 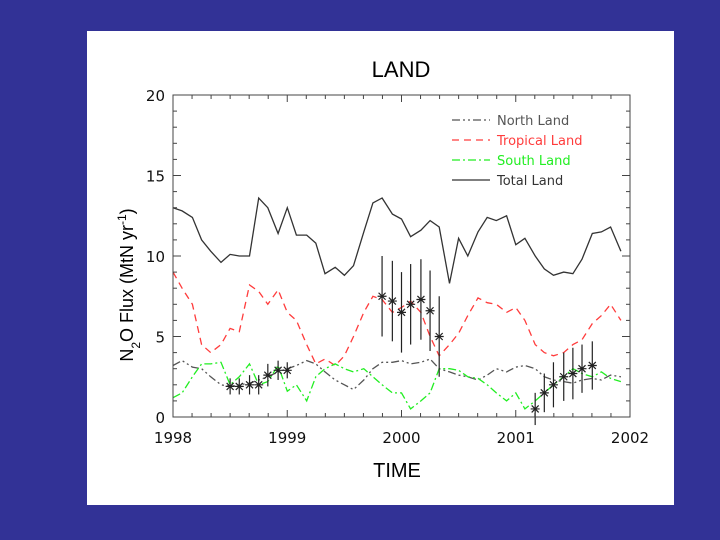 What do you see at coordinates (401, 69) in the screenshot?
I see `chart-title: LAND` at bounding box center [401, 69].